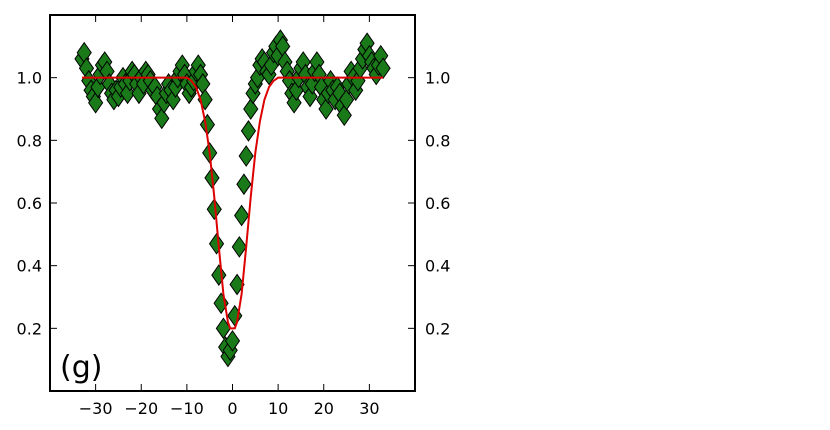  Describe the element at coordinates (29, 140) in the screenshot. I see `y-tick-label: 0.8` at that location.